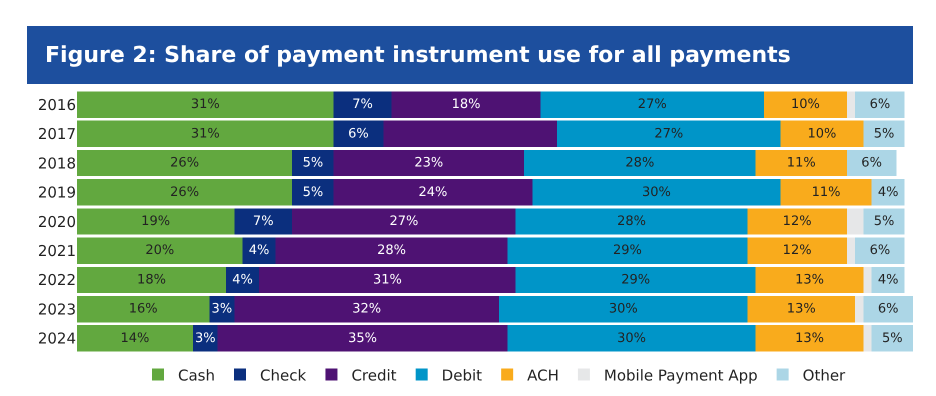 This screenshot has width=936, height=396. I want to click on data-label: 11%, so click(801, 163).